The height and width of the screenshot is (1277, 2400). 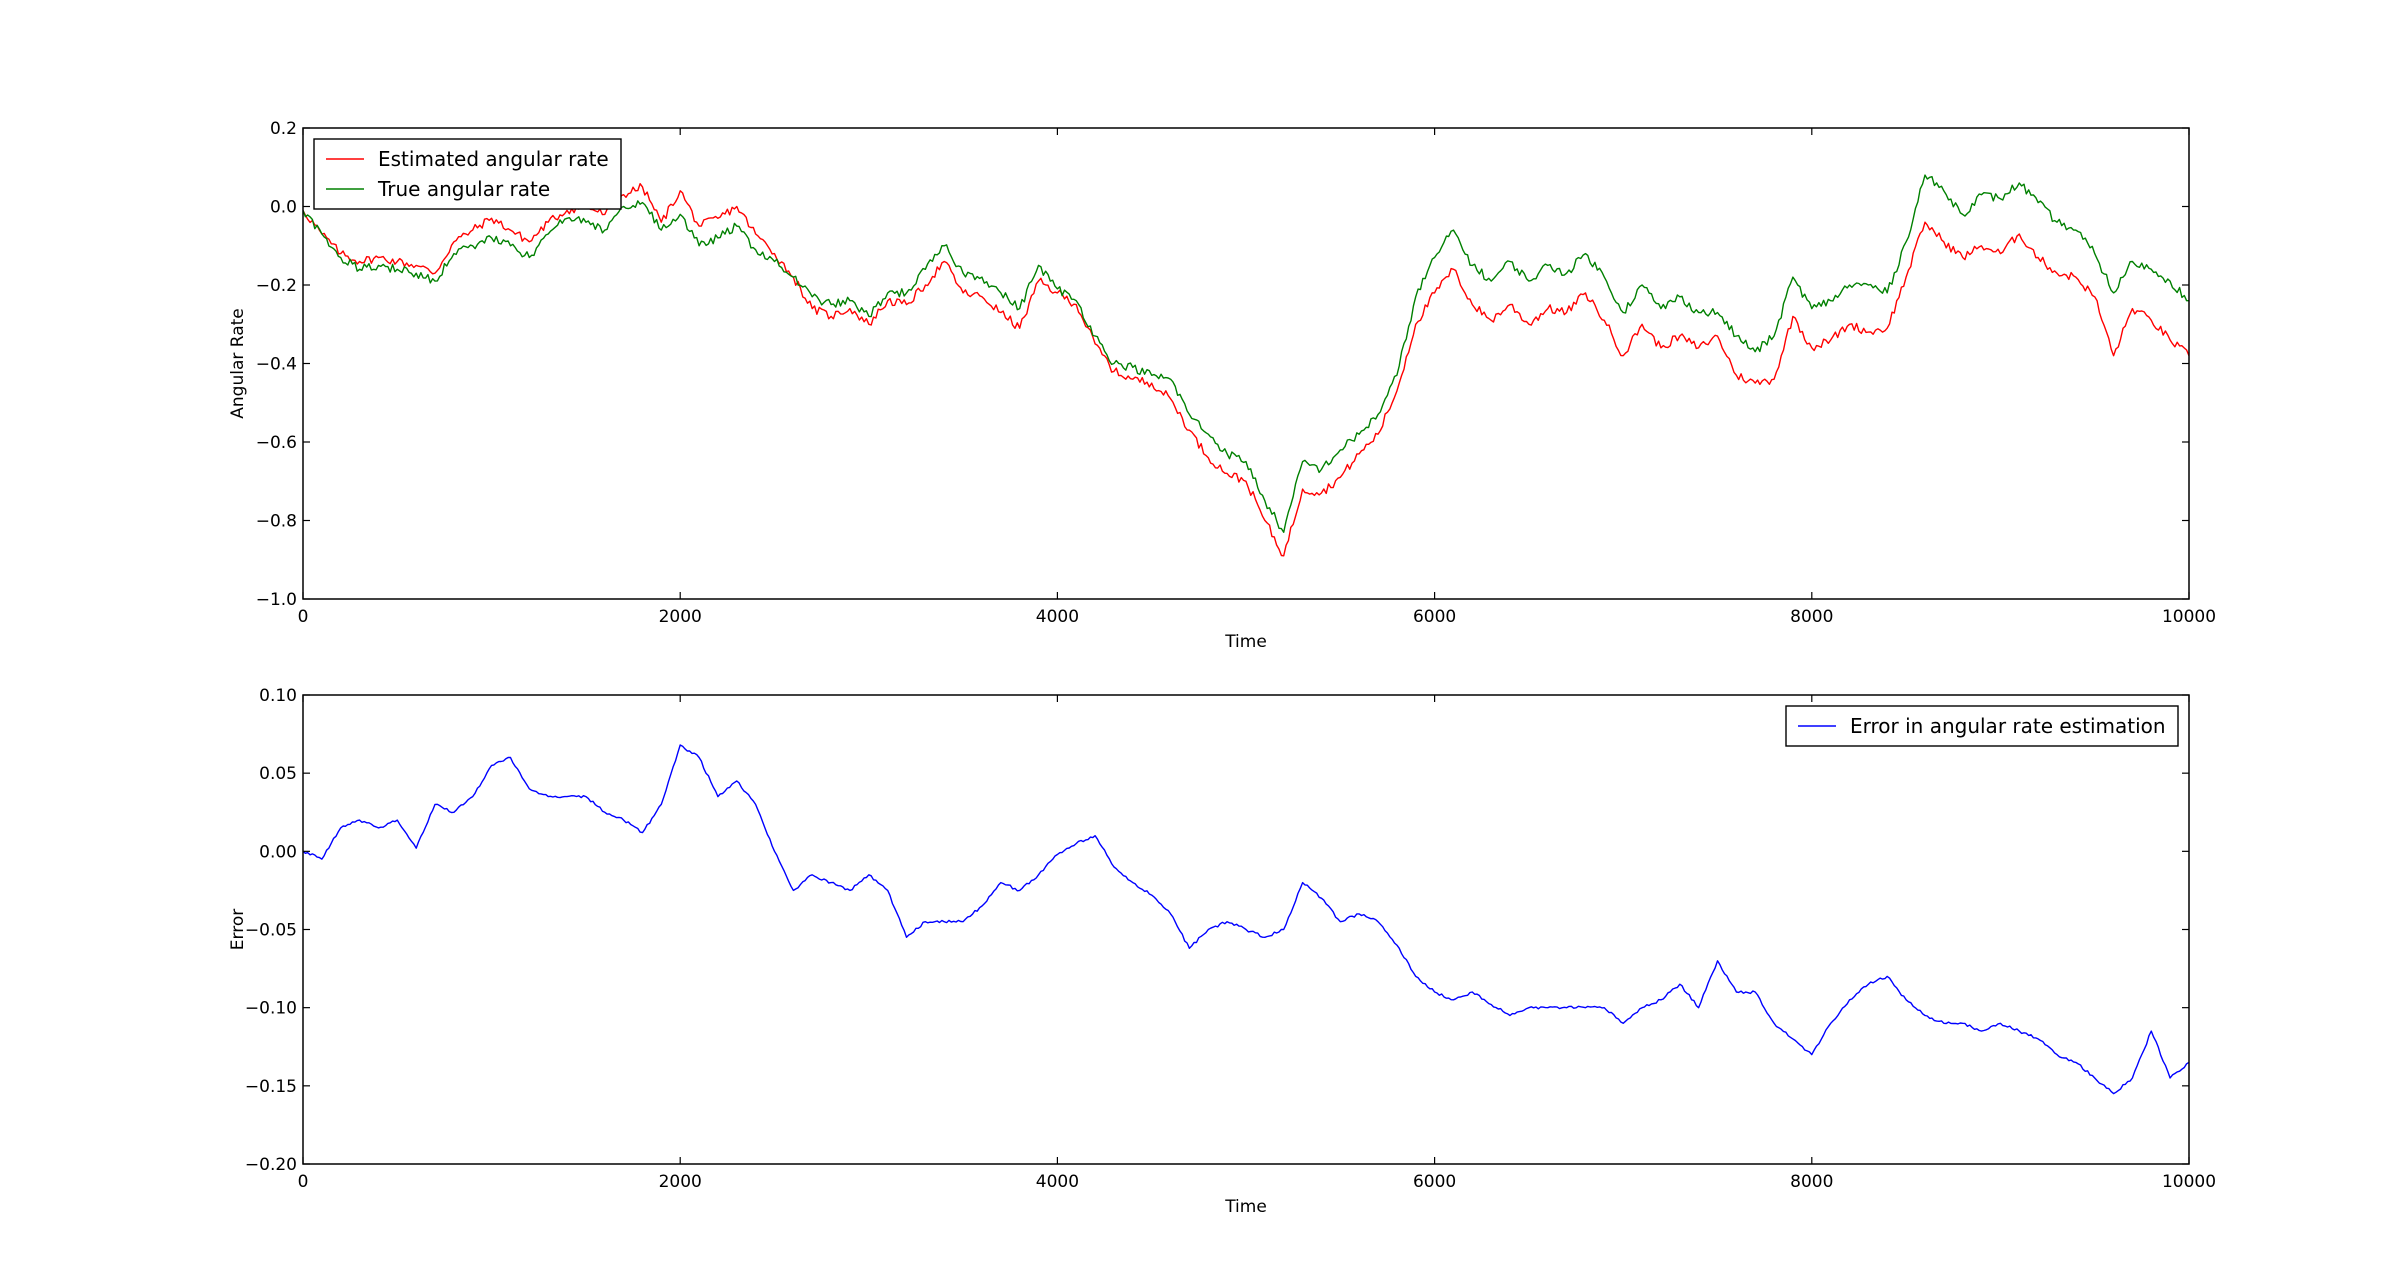 What do you see at coordinates (238, 363) in the screenshot?
I see `y-axis-label: Angular Rate` at bounding box center [238, 363].